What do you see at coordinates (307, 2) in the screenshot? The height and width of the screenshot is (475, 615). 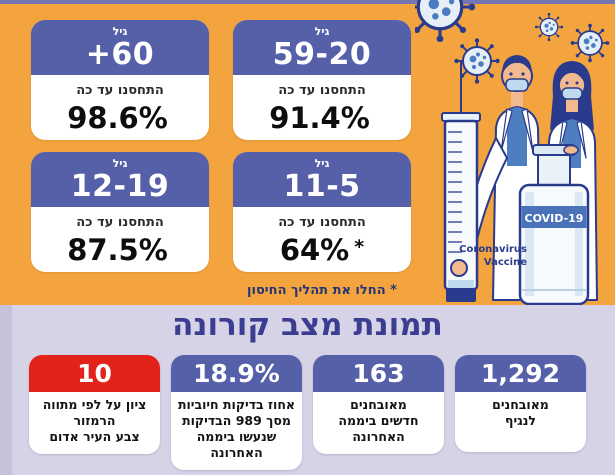 I see `top-border-strip` at bounding box center [307, 2].